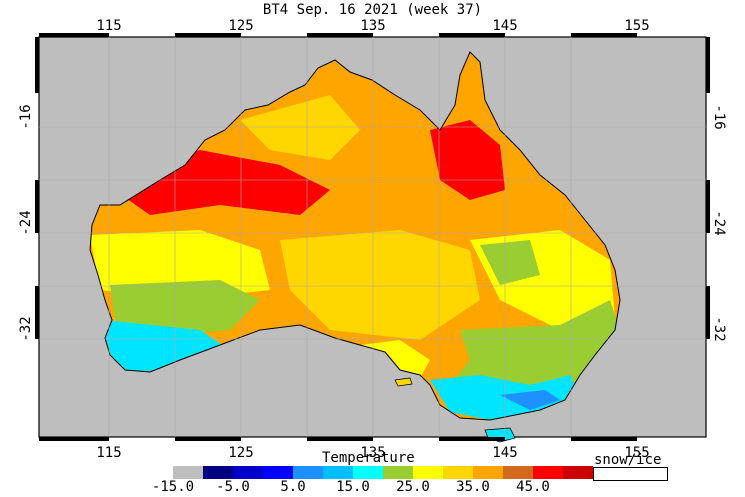  What do you see at coordinates (185, 307) in the screenshot?
I see `green-zone-south-west` at bounding box center [185, 307].